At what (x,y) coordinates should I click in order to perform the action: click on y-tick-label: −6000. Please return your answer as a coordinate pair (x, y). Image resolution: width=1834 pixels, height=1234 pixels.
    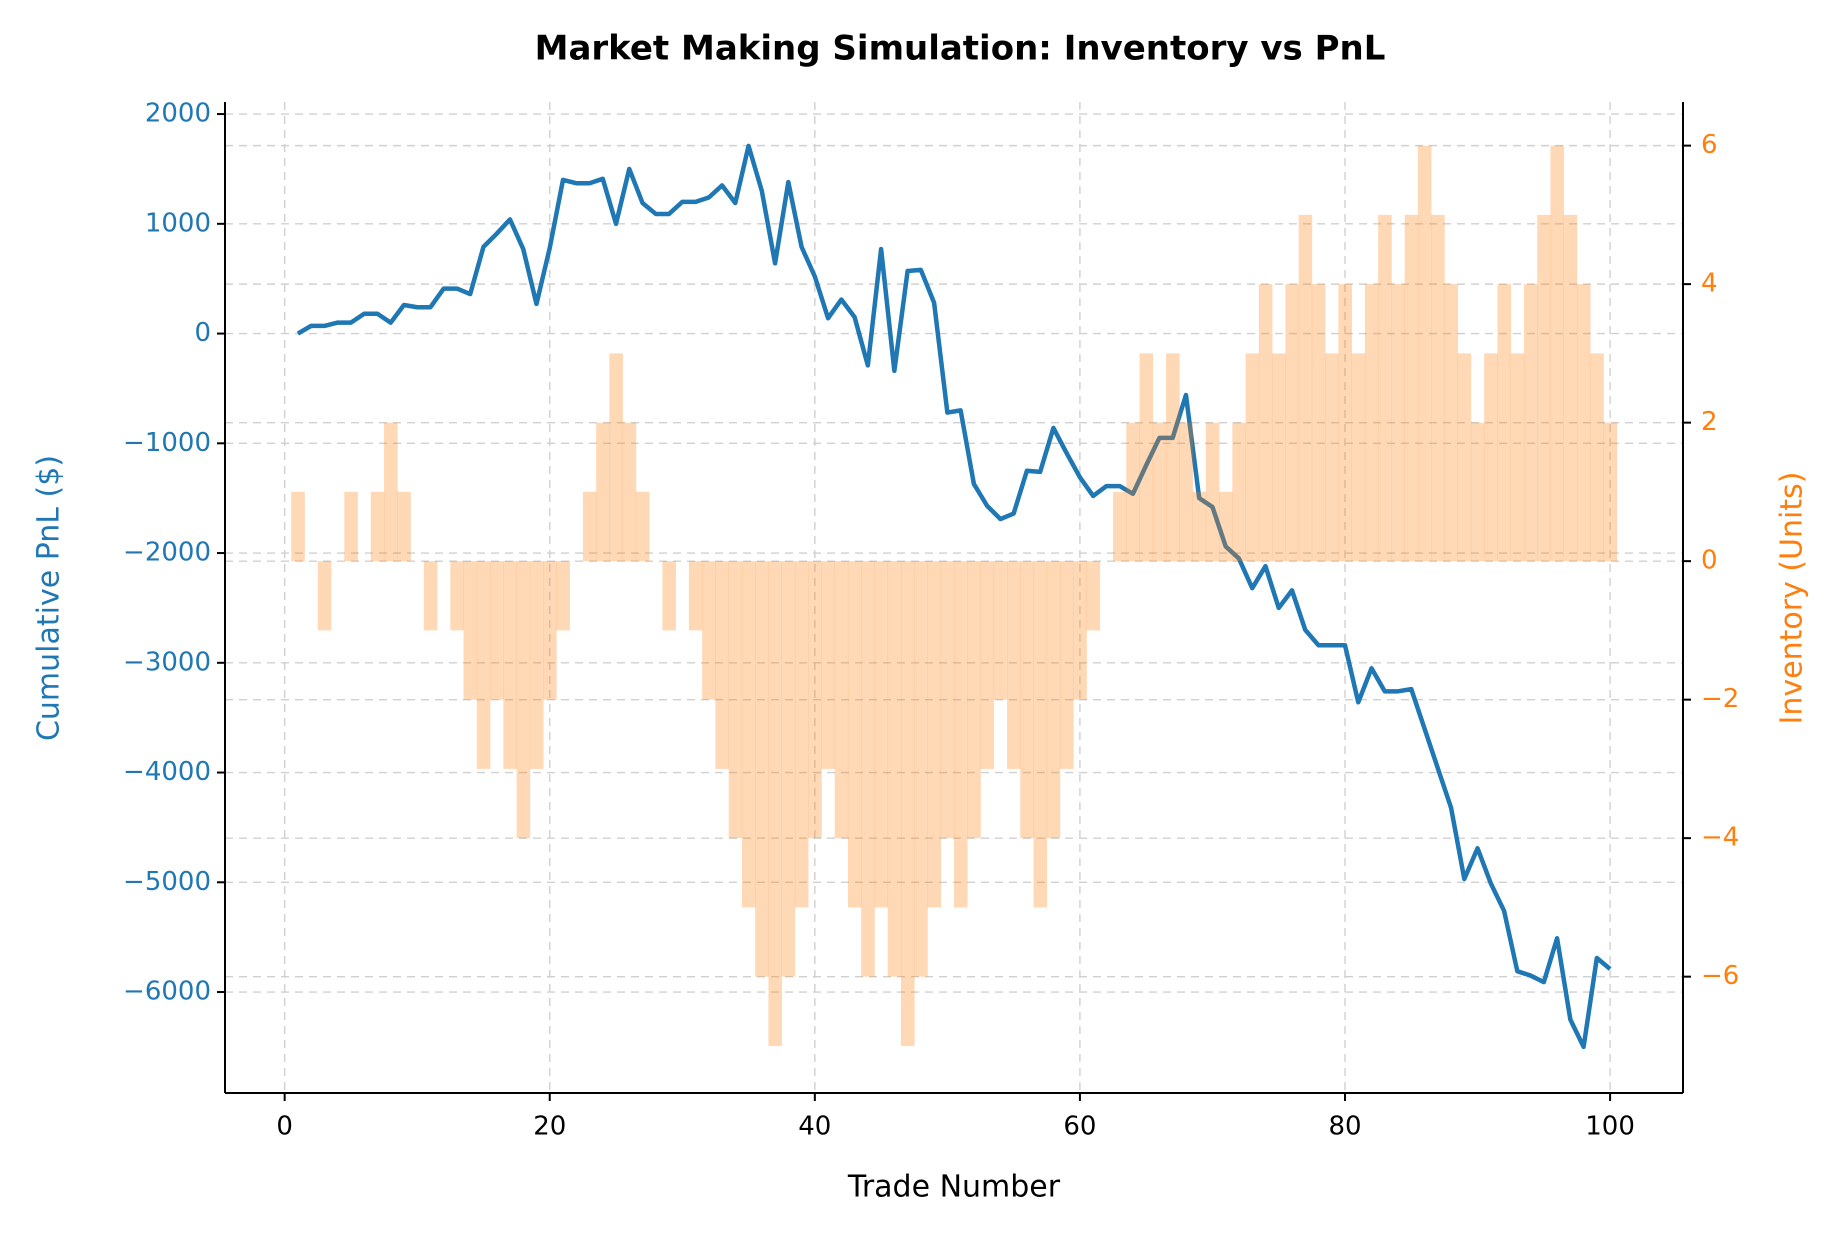
    Looking at the image, I should click on (167, 992).